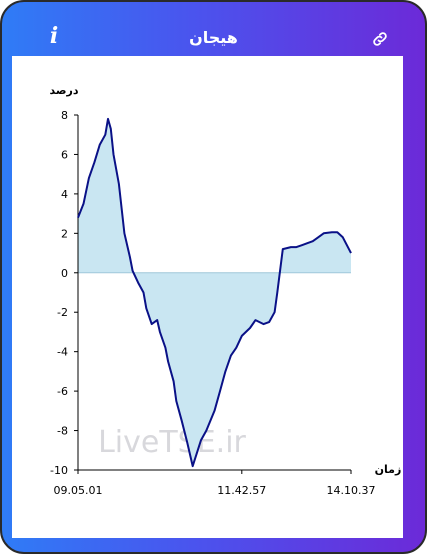  What do you see at coordinates (213, 37) in the screenshot?
I see `page-title: هیجان` at bounding box center [213, 37].